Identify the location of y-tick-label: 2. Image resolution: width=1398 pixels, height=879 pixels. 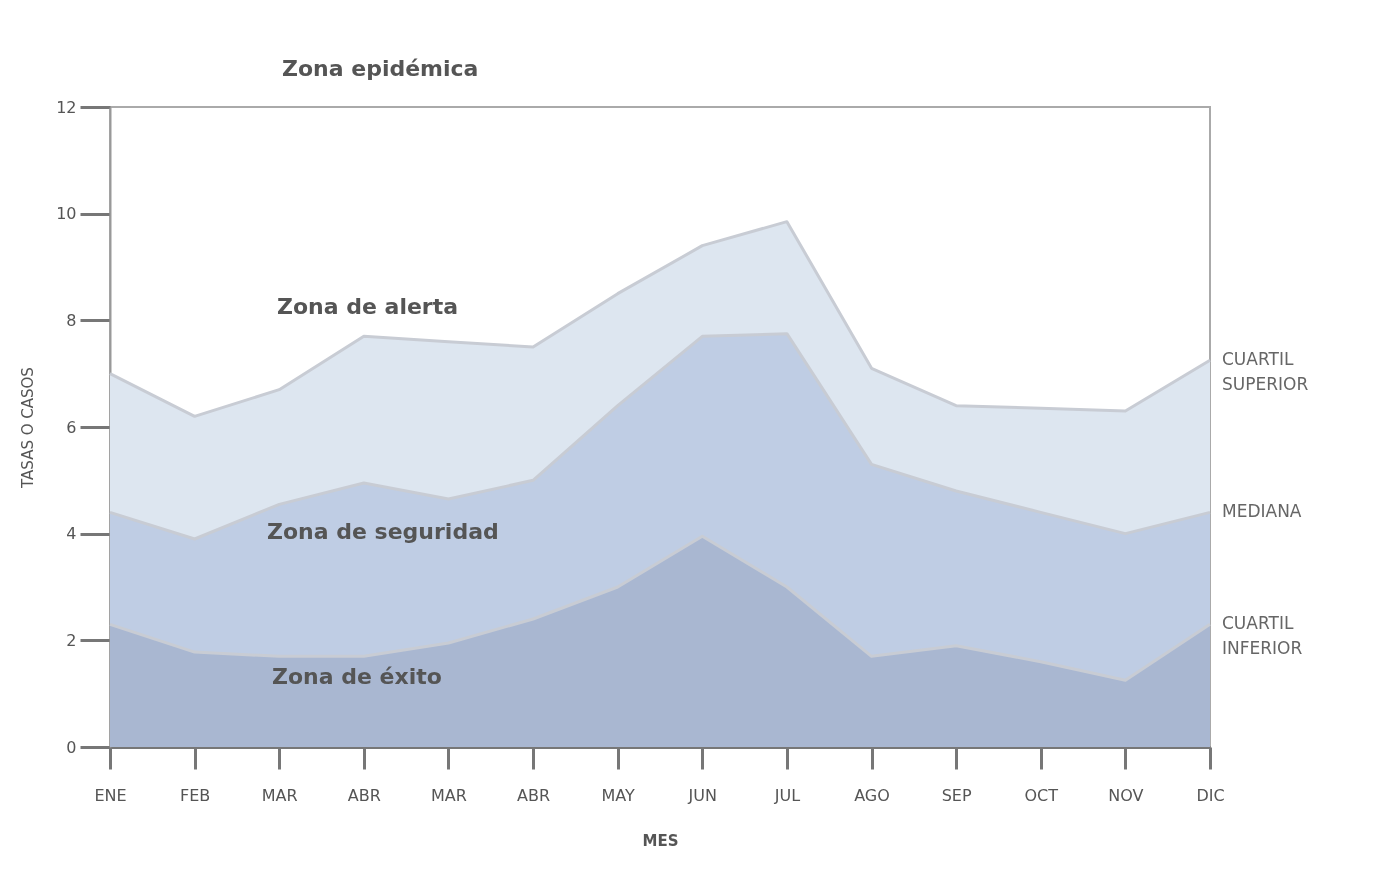
(71, 640).